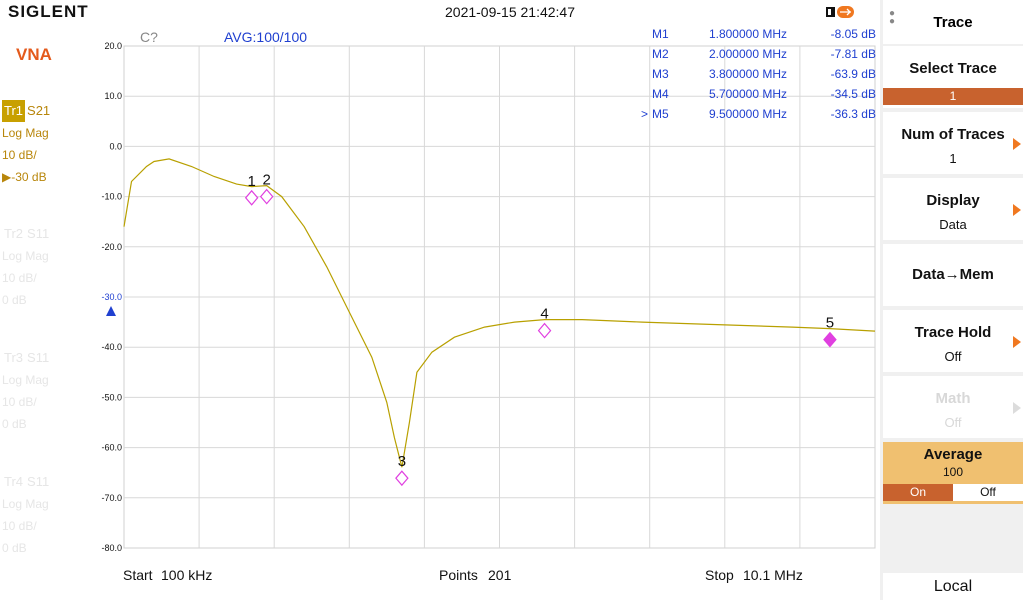  I want to click on select-trace-button: Select Trace 1, so click(953, 77).